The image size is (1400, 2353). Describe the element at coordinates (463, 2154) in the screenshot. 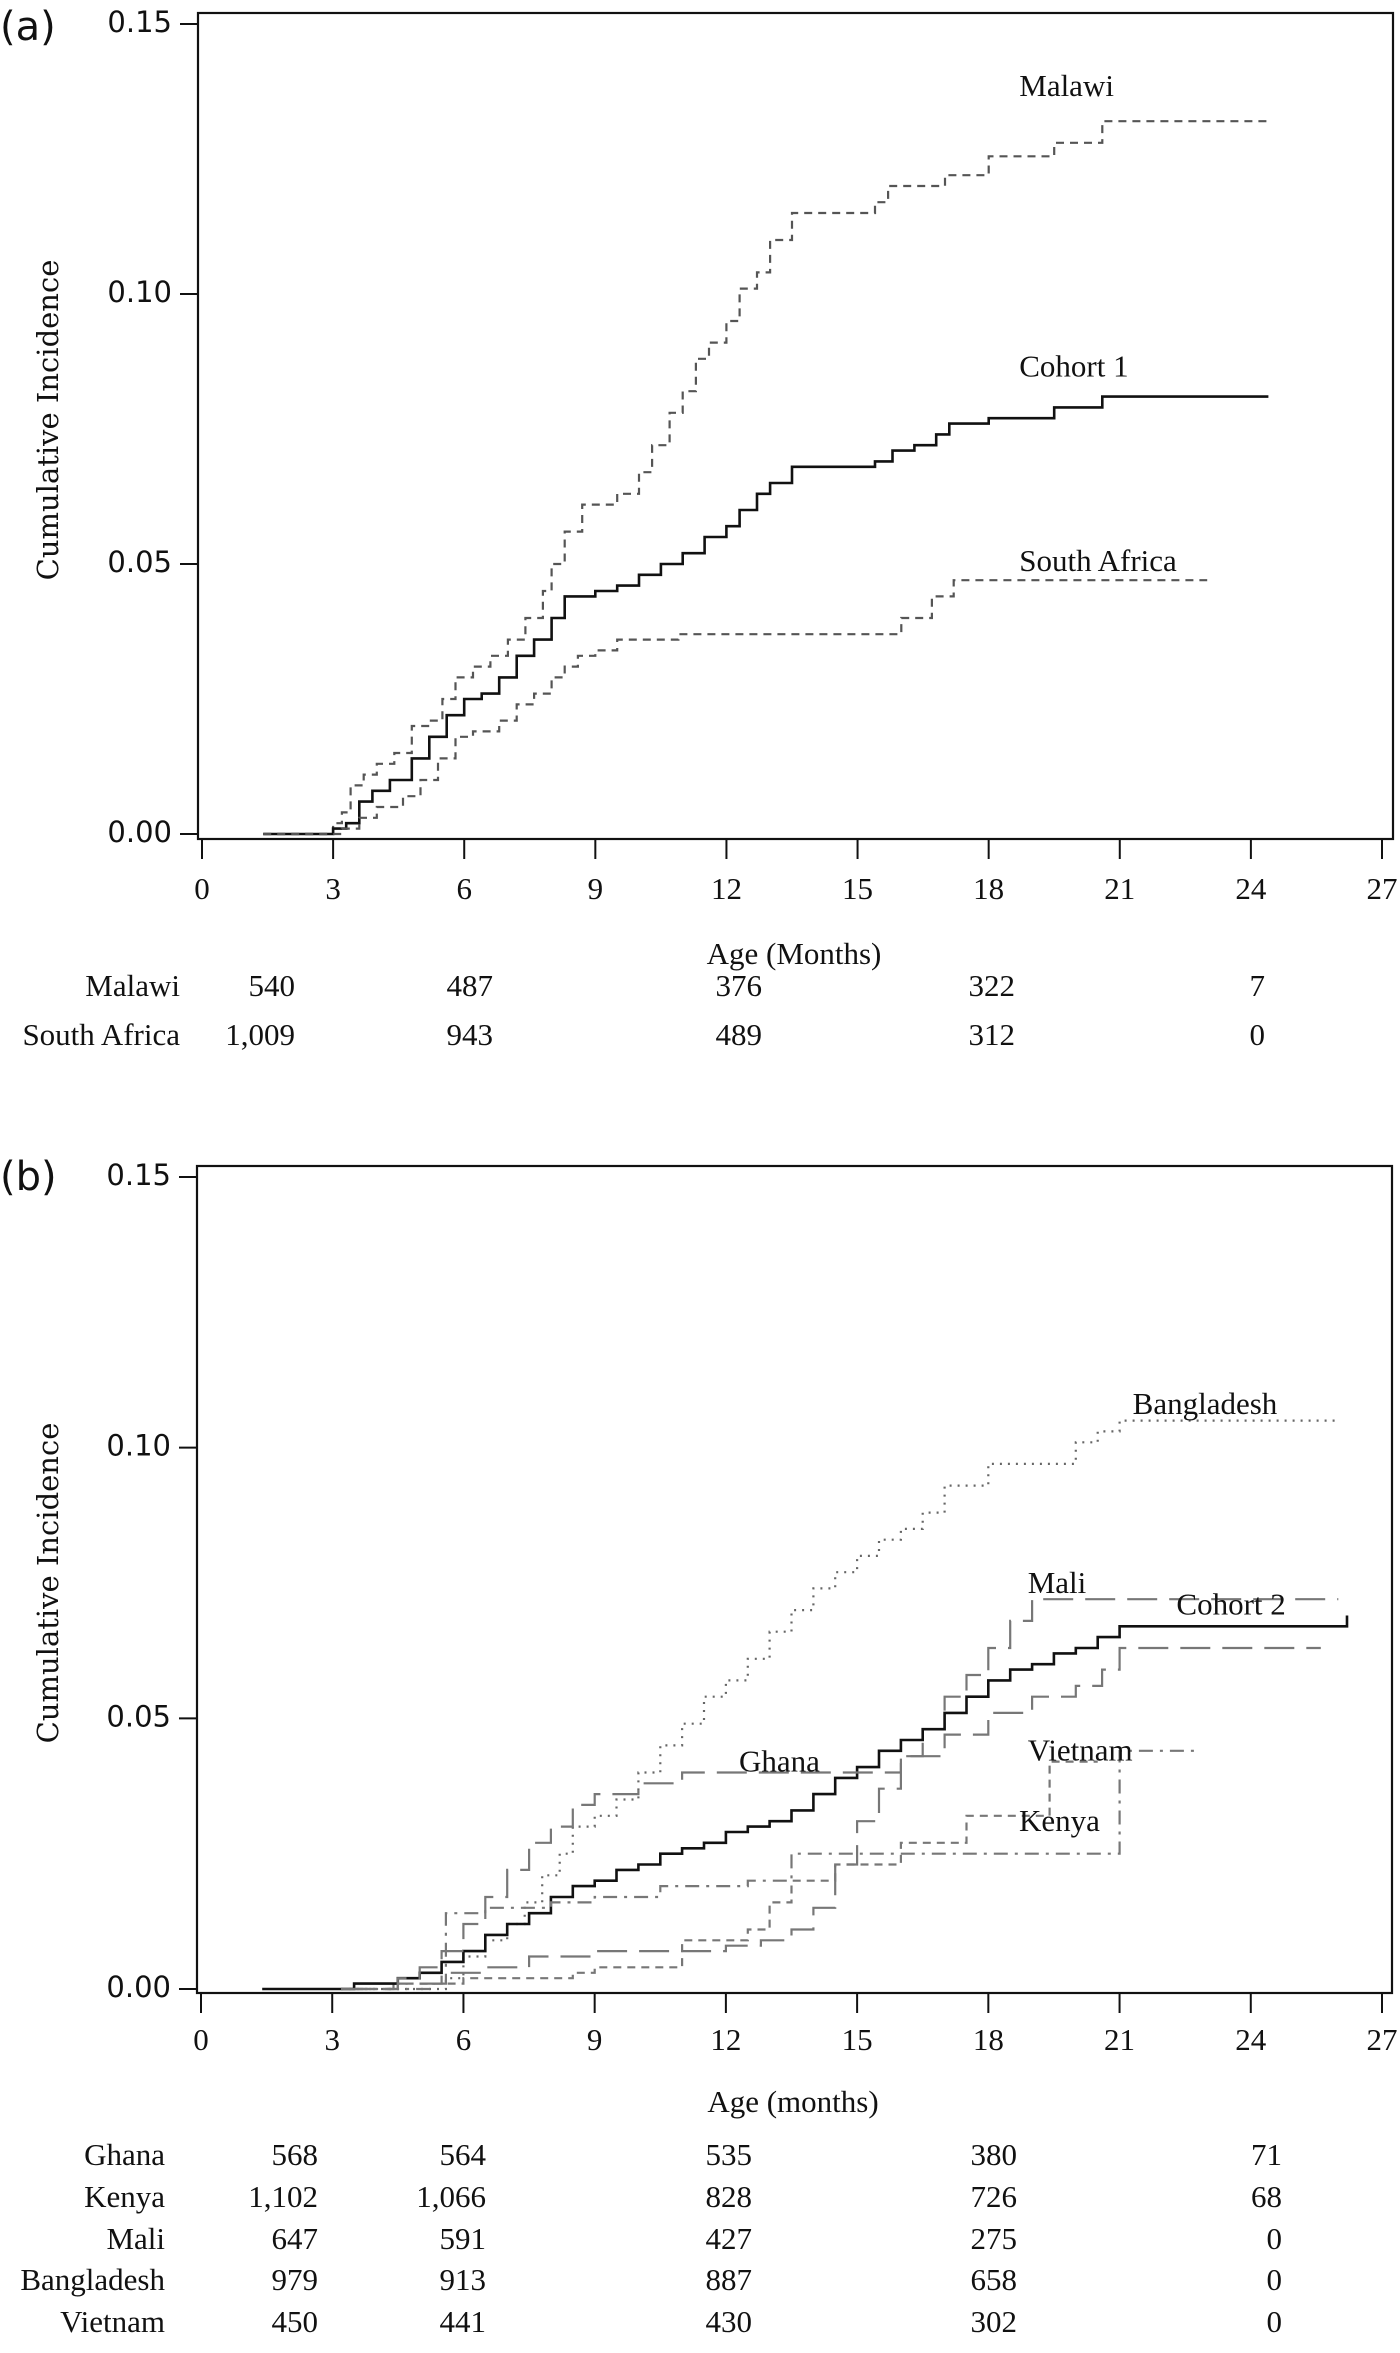

I see `risk-table-cell: 564` at that location.